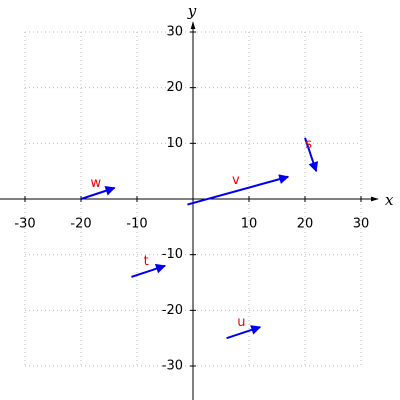  Describe the element at coordinates (146, 261) in the screenshot. I see `vector-label: t` at that location.